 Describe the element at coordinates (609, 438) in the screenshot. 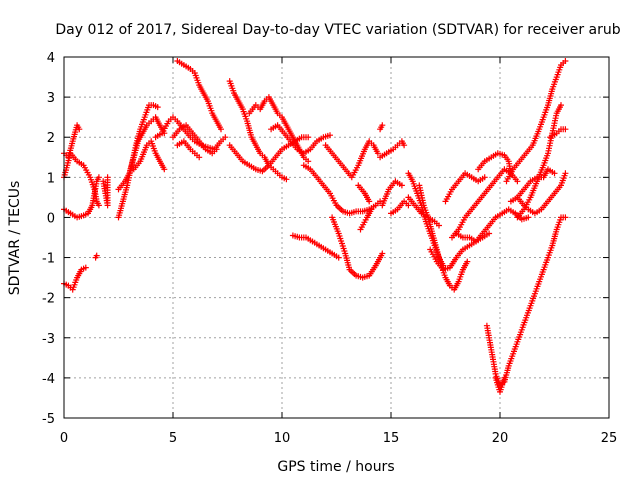

I see `x-tick-label: 25` at that location.